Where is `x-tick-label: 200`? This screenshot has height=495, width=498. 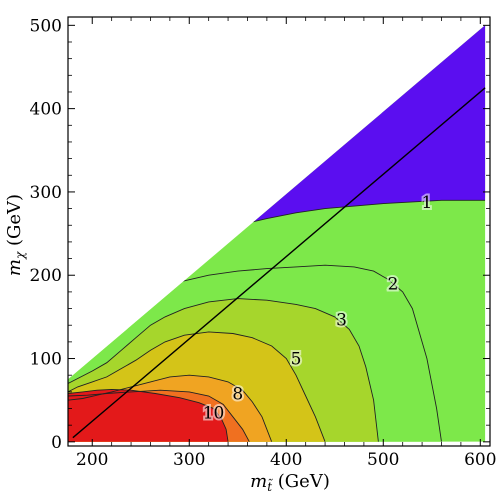 x-tick-label: 200 is located at coordinates (92, 460).